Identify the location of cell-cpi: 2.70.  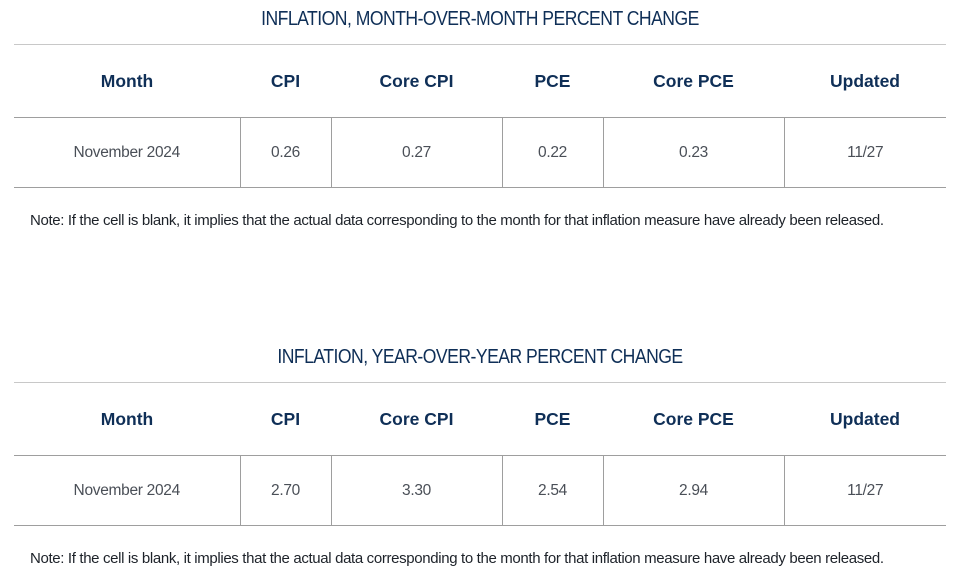
(285, 490).